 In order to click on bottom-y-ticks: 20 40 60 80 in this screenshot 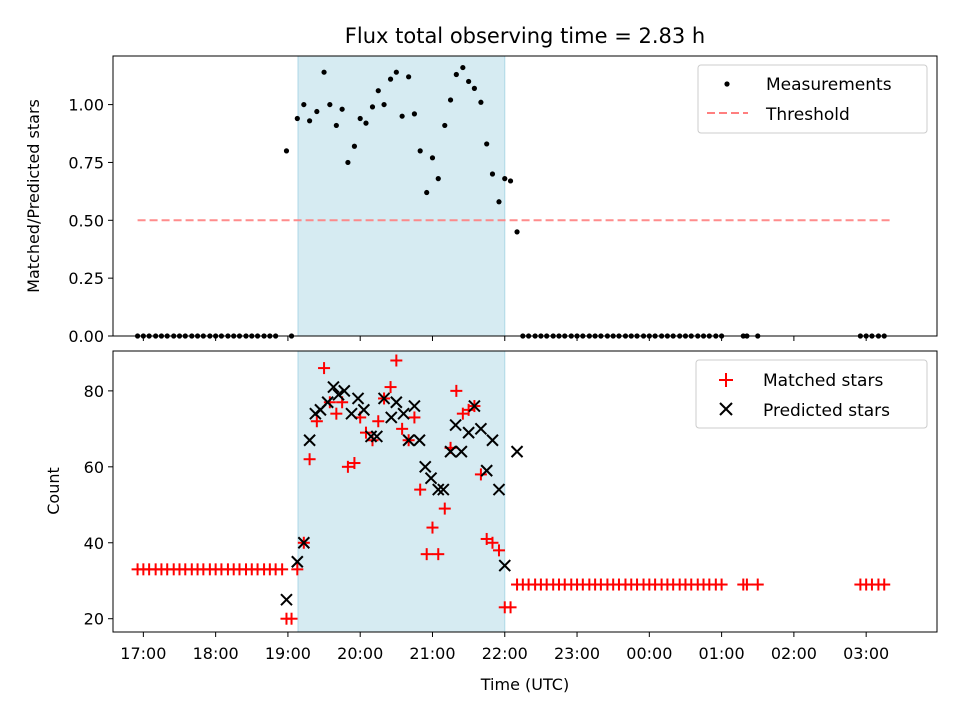, I will do `click(98, 505)`.